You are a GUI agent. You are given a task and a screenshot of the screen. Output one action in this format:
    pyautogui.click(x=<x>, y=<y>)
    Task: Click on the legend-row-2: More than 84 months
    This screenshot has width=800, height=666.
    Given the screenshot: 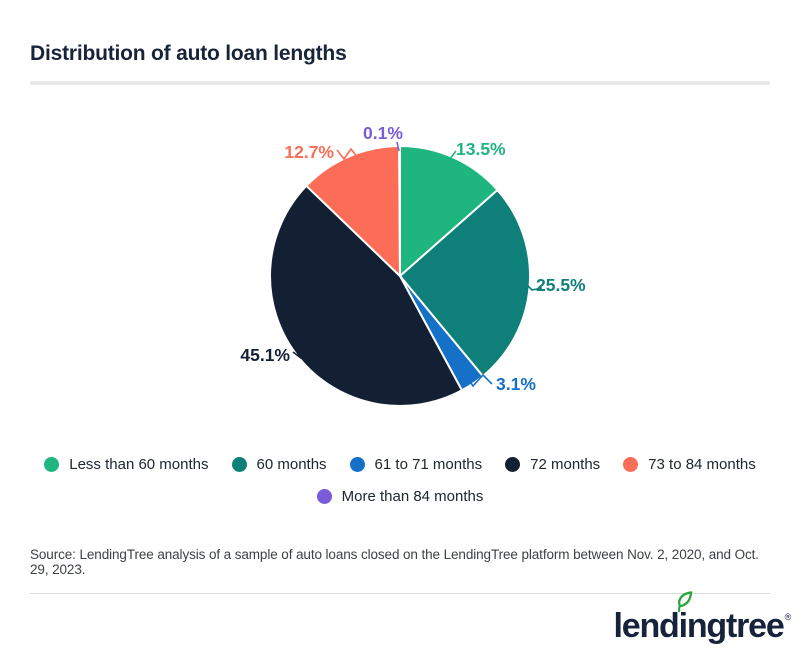 What is the action you would take?
    pyautogui.click(x=400, y=496)
    